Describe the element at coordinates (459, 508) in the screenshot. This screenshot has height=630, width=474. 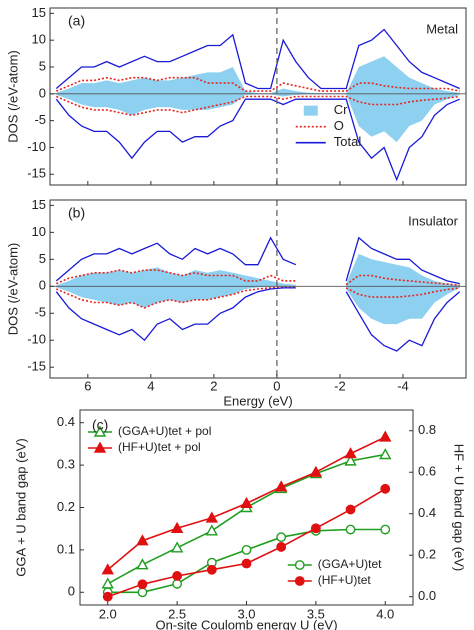
I see `y2-axis-title: HF + U band gap (eV)` at that location.